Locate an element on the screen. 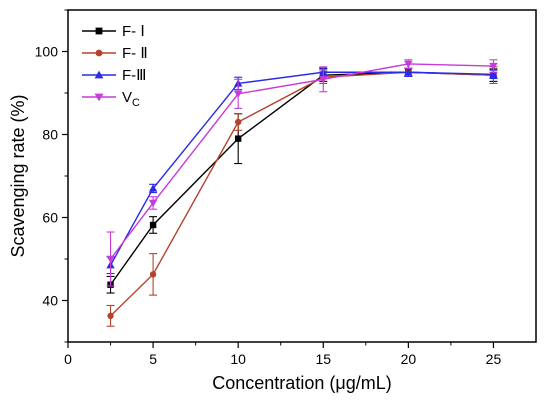  y-tick-label: 60 is located at coordinates (50, 218).